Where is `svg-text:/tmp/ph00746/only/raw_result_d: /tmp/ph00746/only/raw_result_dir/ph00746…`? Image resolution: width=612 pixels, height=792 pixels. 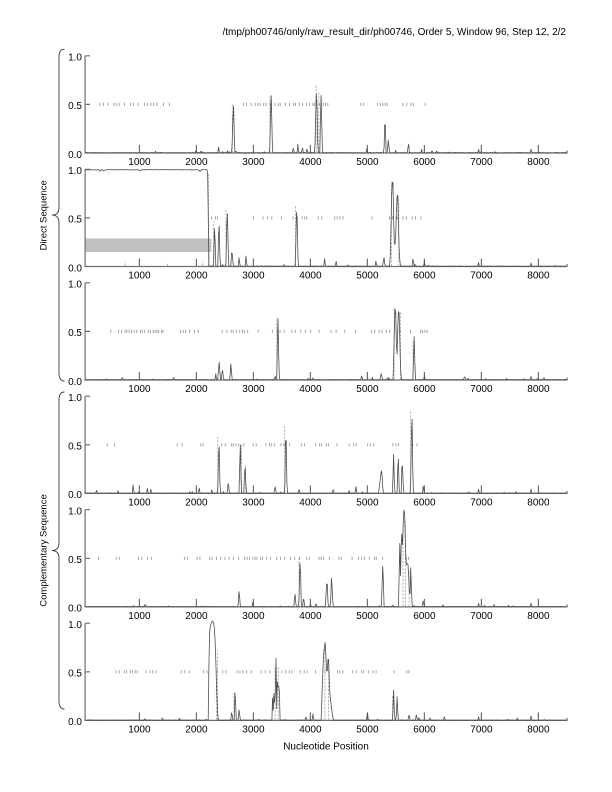
svg-text:/tmp/ph00746/only/raw_result_d: /tmp/ph00746/only/raw_result_dir/ph00746… is located at coordinates (394, 32).